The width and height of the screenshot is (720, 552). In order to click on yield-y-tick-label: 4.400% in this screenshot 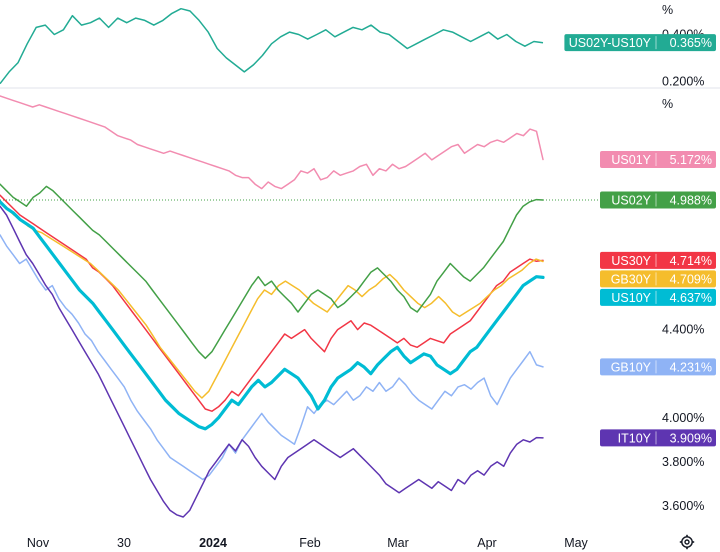, I will do `click(683, 330)`.